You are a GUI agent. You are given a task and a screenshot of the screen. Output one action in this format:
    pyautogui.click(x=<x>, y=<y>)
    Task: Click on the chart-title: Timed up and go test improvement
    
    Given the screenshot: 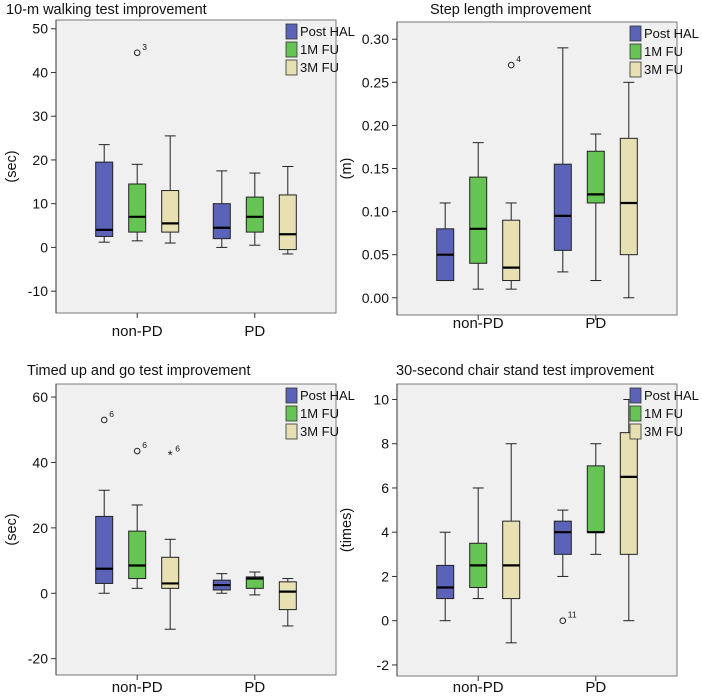 What is the action you would take?
    pyautogui.click(x=139, y=371)
    